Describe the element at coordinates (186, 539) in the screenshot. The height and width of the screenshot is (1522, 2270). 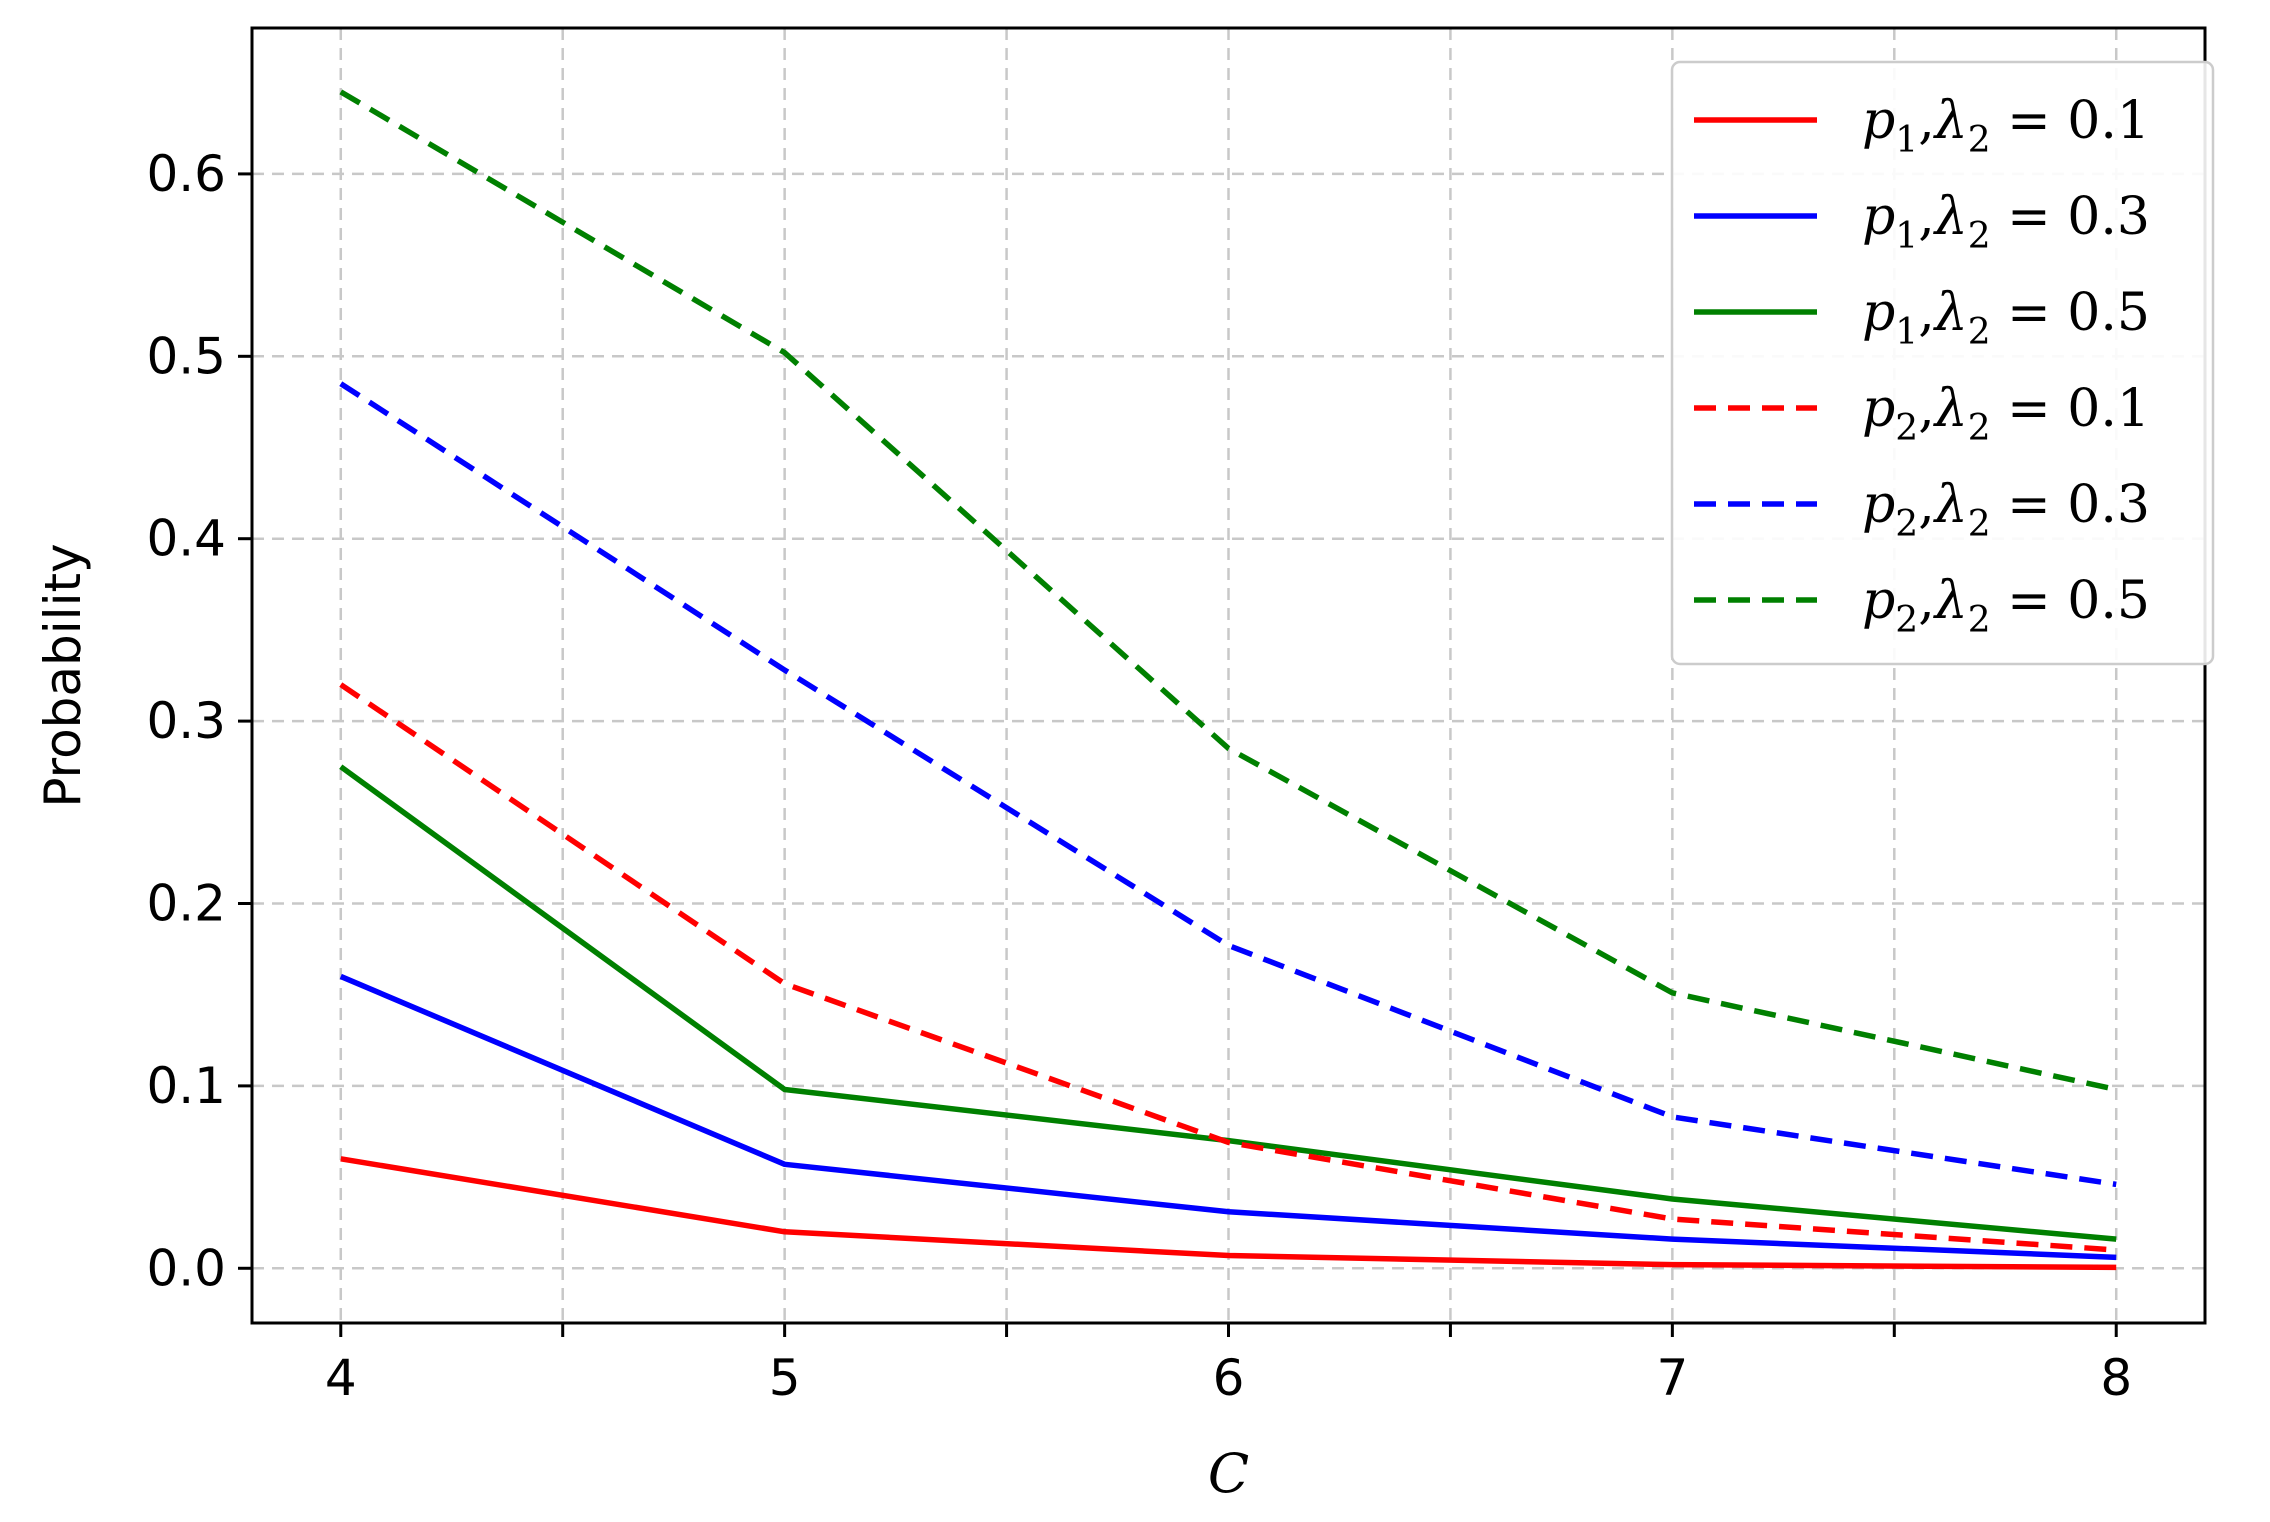
I see `y-tick-label: 0.4` at that location.